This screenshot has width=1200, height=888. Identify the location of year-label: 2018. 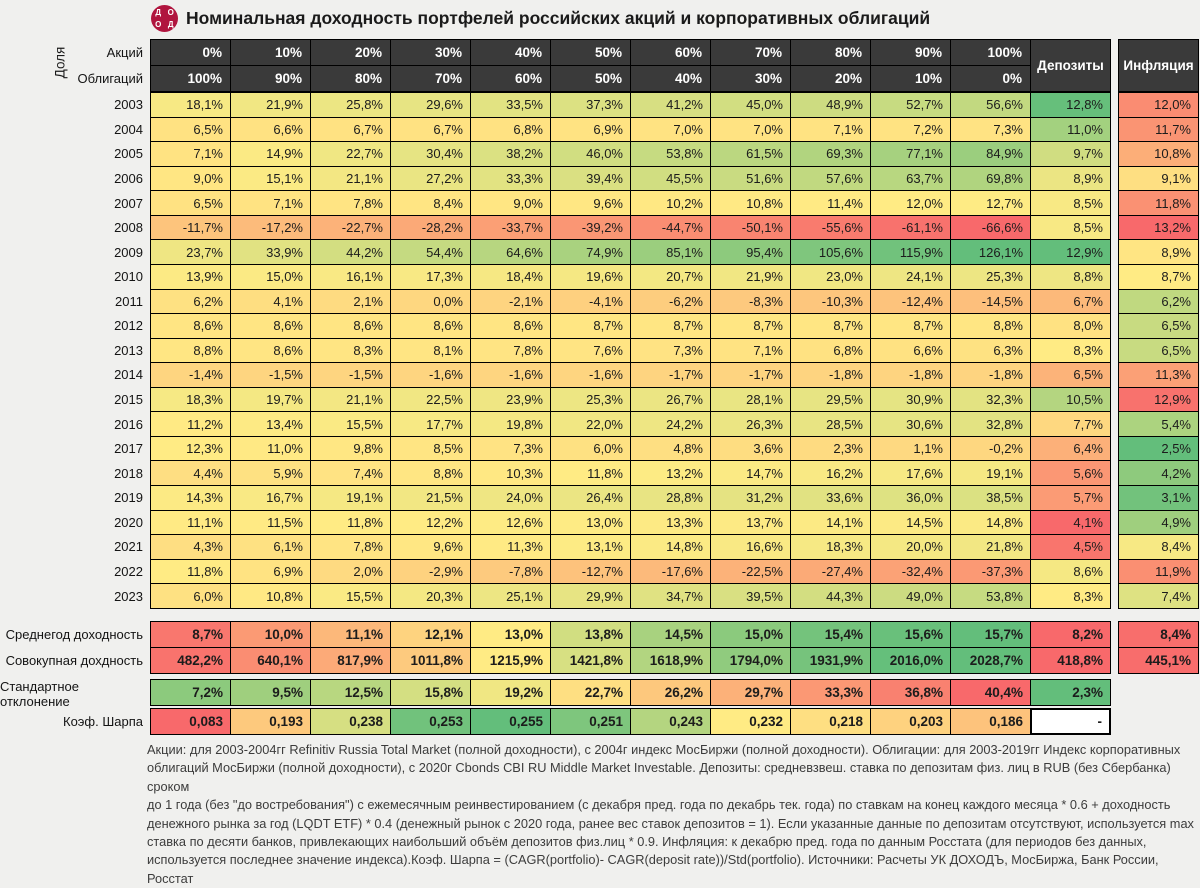
(128, 473).